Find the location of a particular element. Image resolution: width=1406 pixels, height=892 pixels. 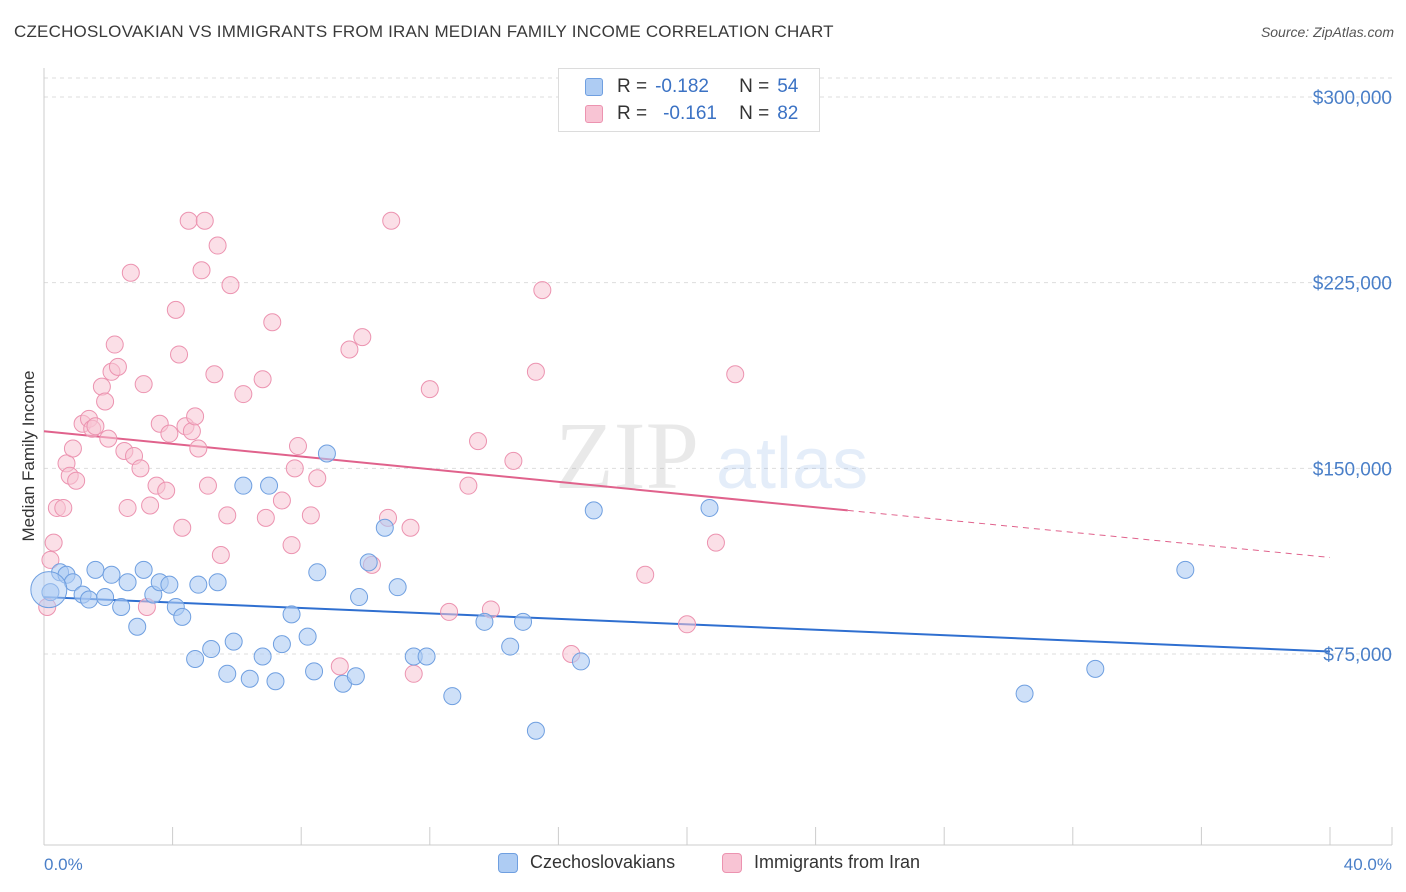

series-legend: Czechoslovakians Immigrants from Iran is located at coordinates (703, 865).